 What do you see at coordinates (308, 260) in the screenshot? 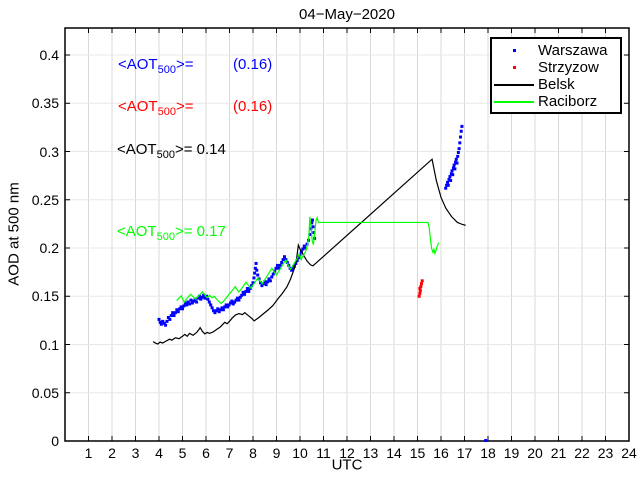
I see `series-raciborz-line` at bounding box center [308, 260].